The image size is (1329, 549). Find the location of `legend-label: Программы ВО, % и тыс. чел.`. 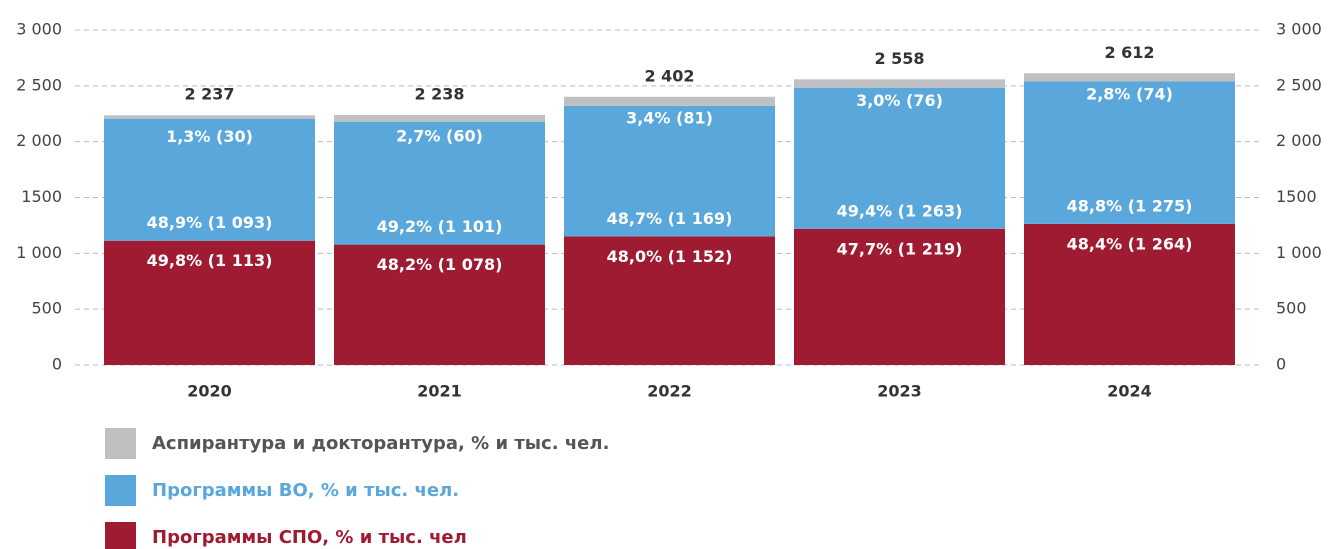

legend-label: Программы ВО, % и тыс. чел. is located at coordinates (305, 490).